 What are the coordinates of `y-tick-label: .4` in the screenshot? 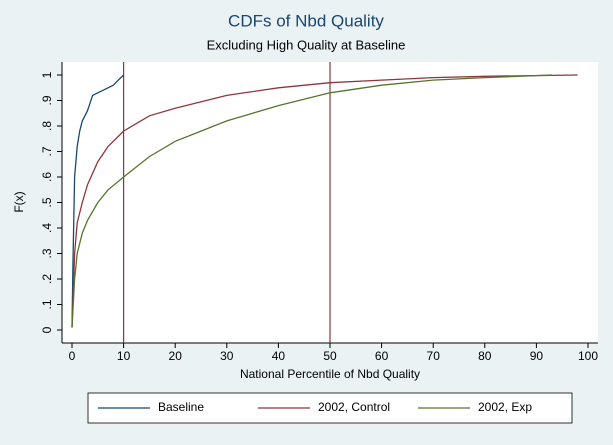 It's located at (47, 228).